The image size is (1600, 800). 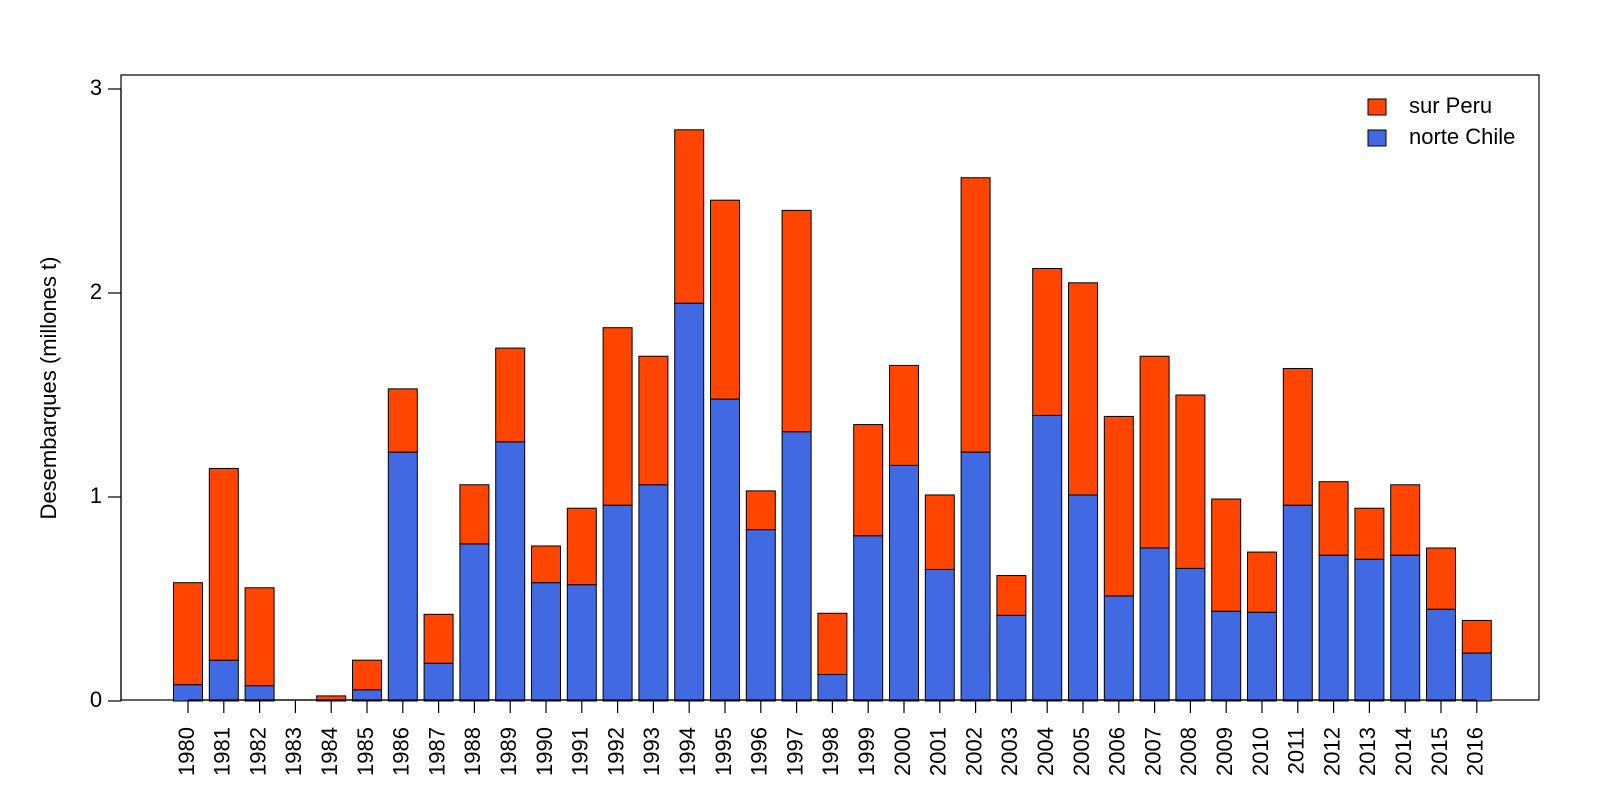 What do you see at coordinates (96, 291) in the screenshot?
I see `y-tick-label: 2` at bounding box center [96, 291].